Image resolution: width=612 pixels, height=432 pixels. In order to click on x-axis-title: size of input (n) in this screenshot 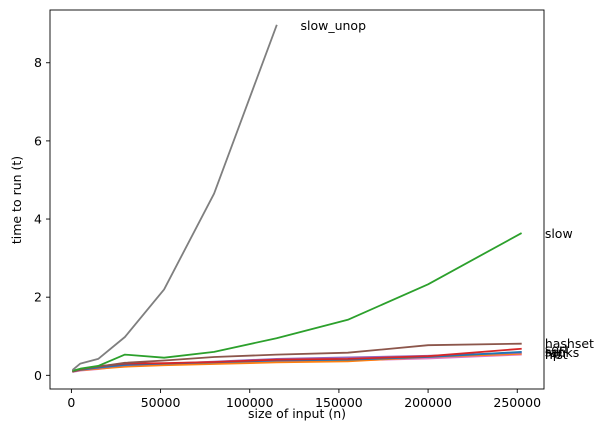, I will do `click(297, 413)`.